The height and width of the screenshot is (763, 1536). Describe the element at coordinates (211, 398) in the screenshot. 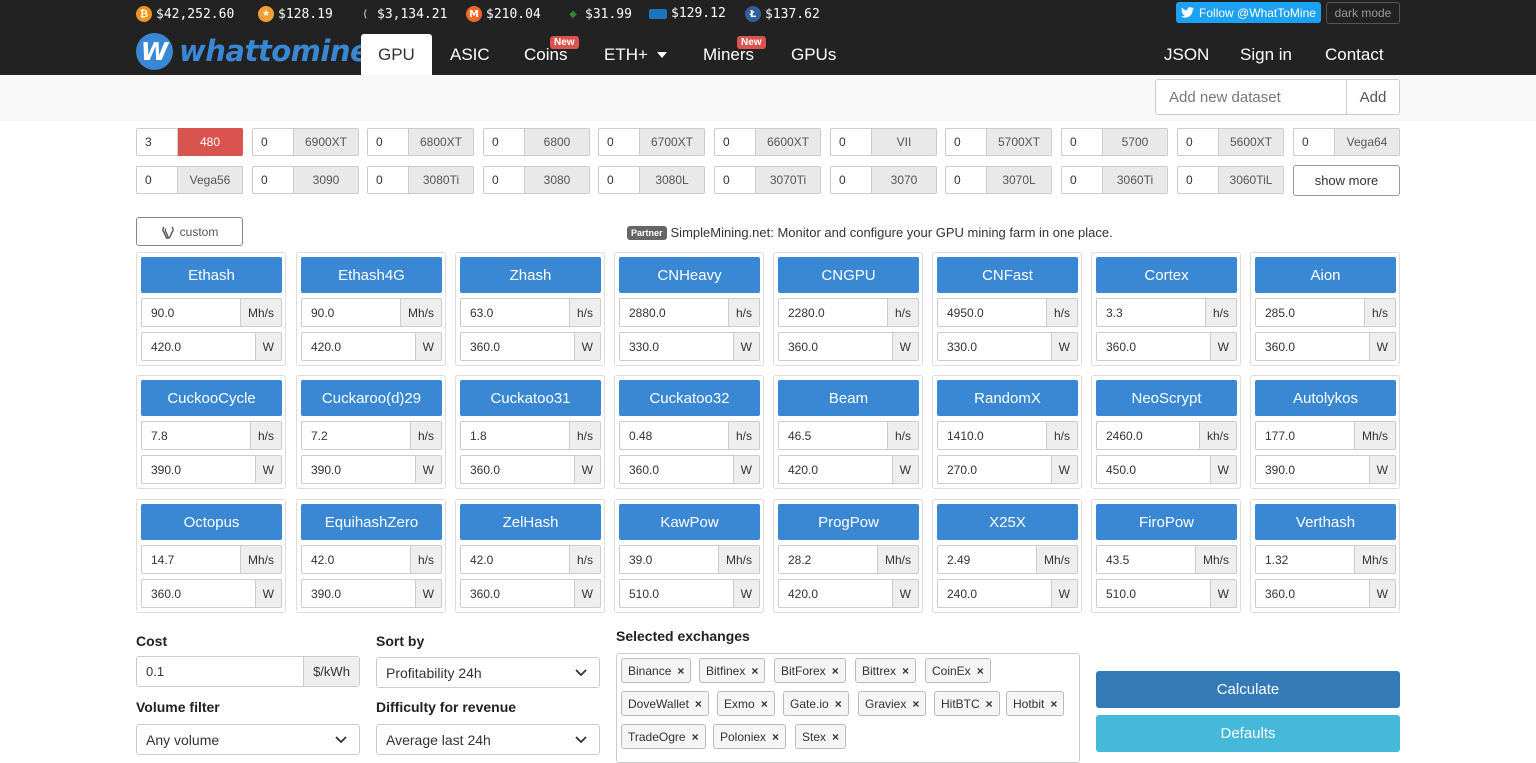

I see `algorithm-toggle-button: CuckooCycle` at that location.